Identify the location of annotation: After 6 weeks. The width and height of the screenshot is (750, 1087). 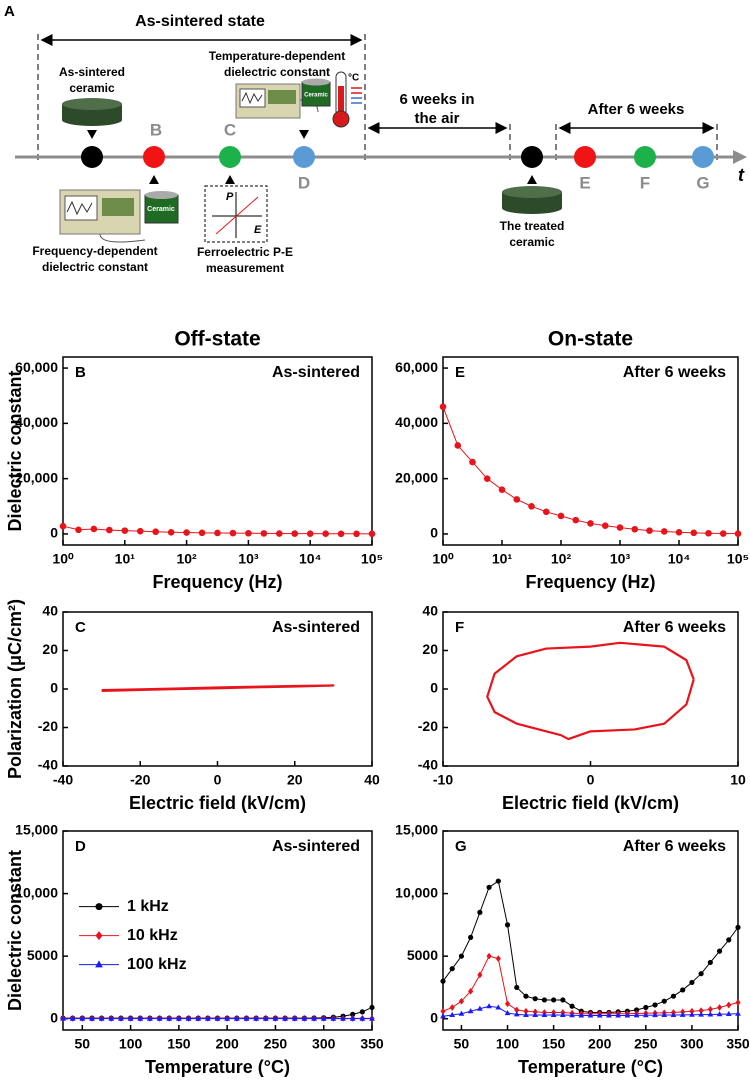
(674, 372).